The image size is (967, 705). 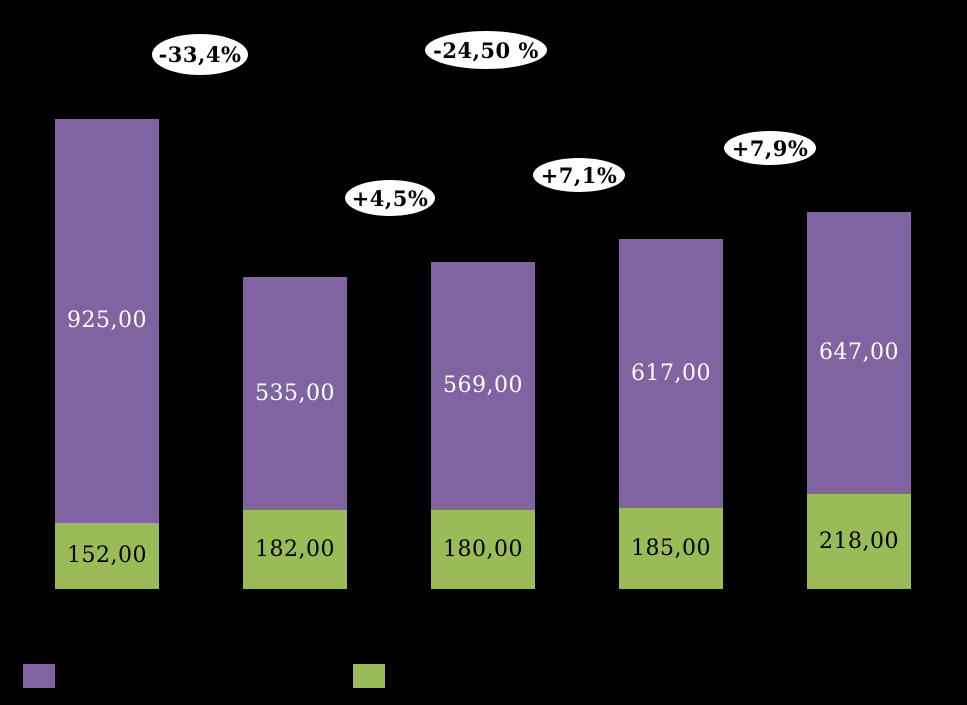 I want to click on bar-segment-purple-top-2: 535,00, so click(x=295, y=393).